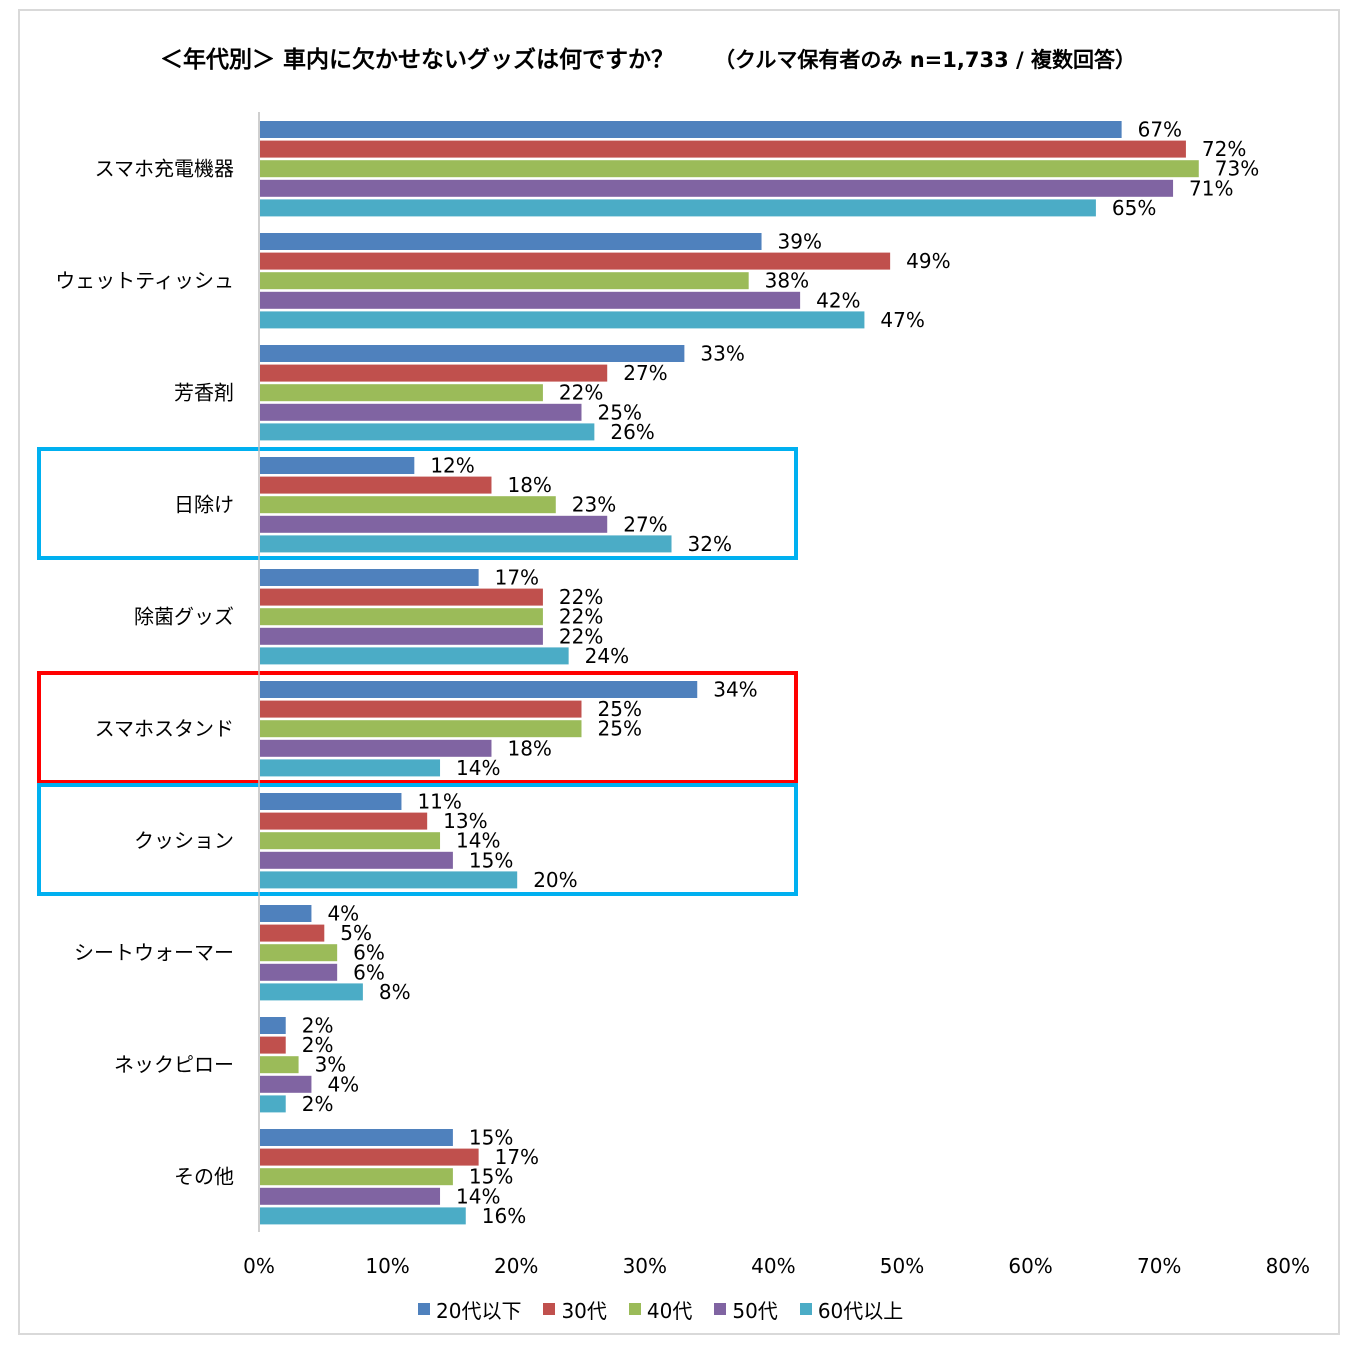 This screenshot has width=1361, height=1350. What do you see at coordinates (645, 524) in the screenshot?
I see `data-label: 27%` at bounding box center [645, 524].